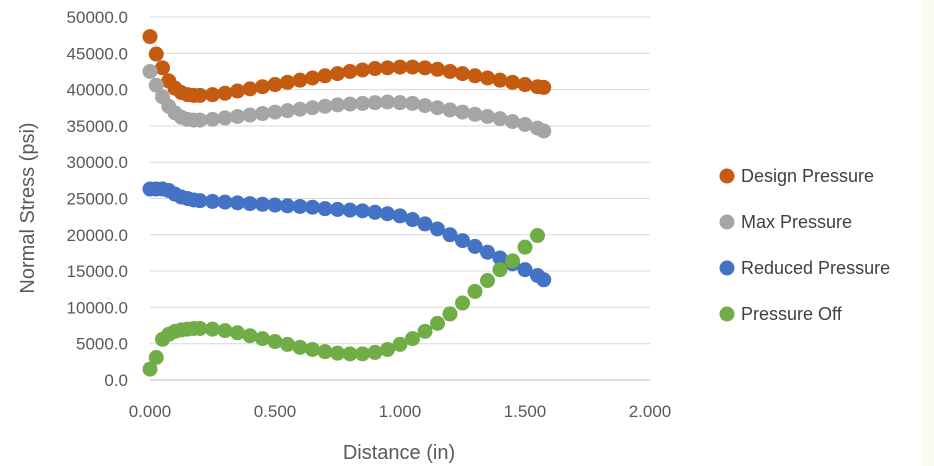  Describe the element at coordinates (150, 411) in the screenshot. I see `x-tick-label: 0.000` at that location.